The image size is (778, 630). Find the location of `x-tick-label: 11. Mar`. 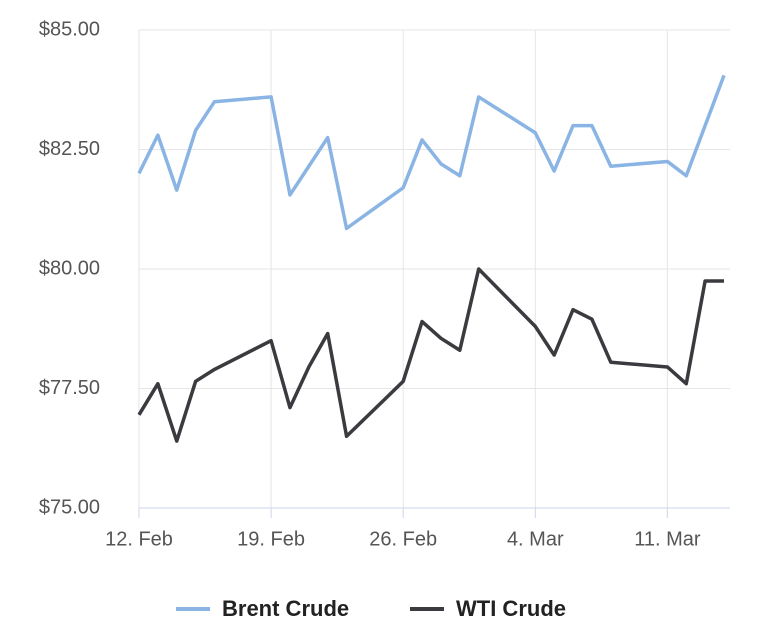

x-tick-label: 11. Mar is located at coordinates (667, 539).